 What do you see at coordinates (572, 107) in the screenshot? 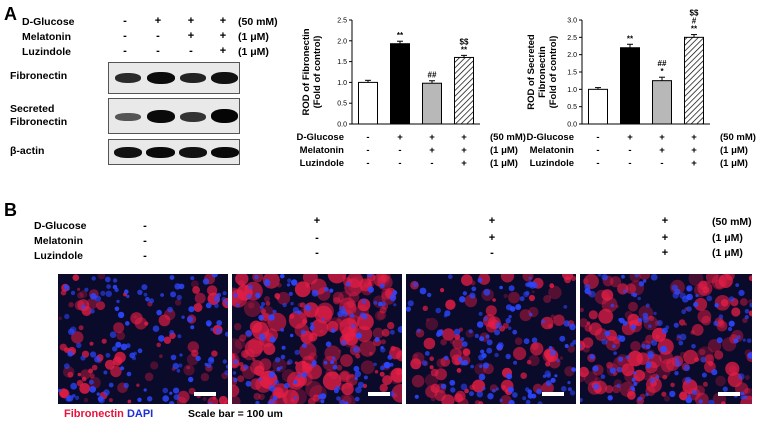
I see `y-tick-label: 0.5` at bounding box center [572, 107].